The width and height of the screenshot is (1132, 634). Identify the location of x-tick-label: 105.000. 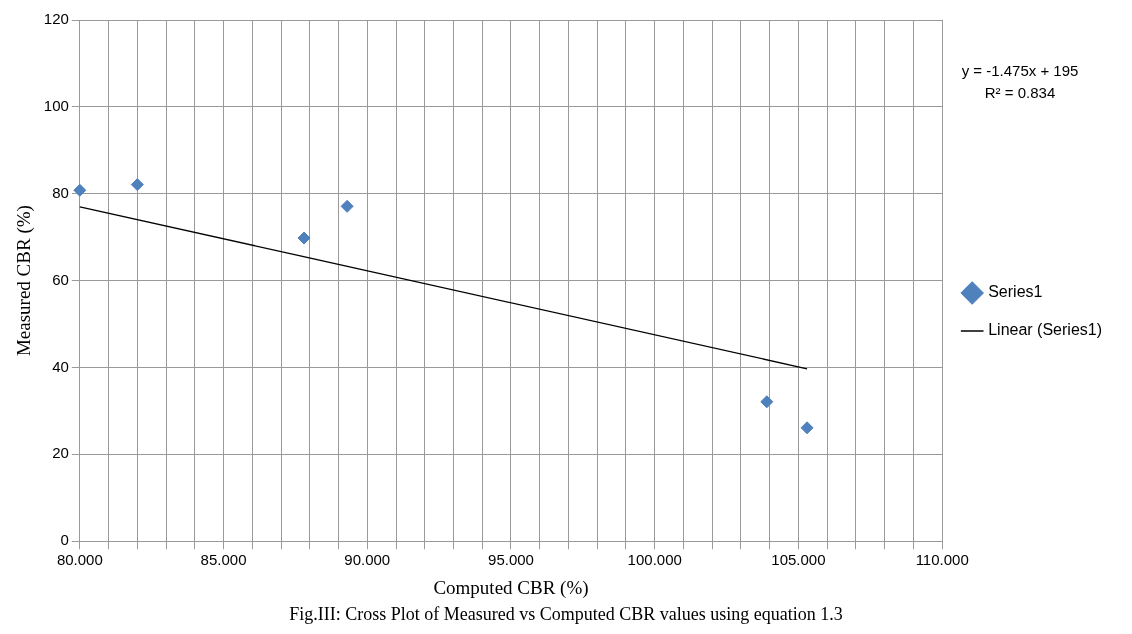
(798, 560).